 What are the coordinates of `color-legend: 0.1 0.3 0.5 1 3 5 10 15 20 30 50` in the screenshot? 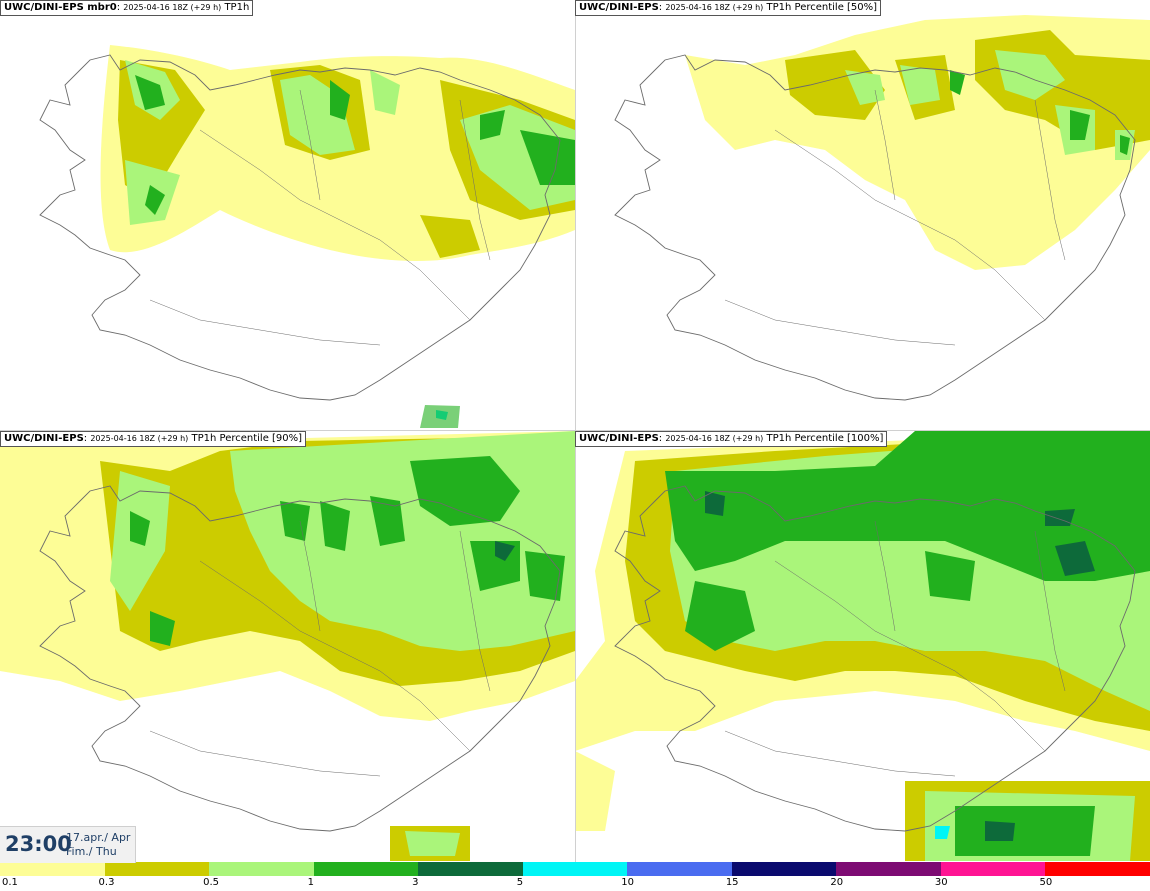 It's located at (575, 876).